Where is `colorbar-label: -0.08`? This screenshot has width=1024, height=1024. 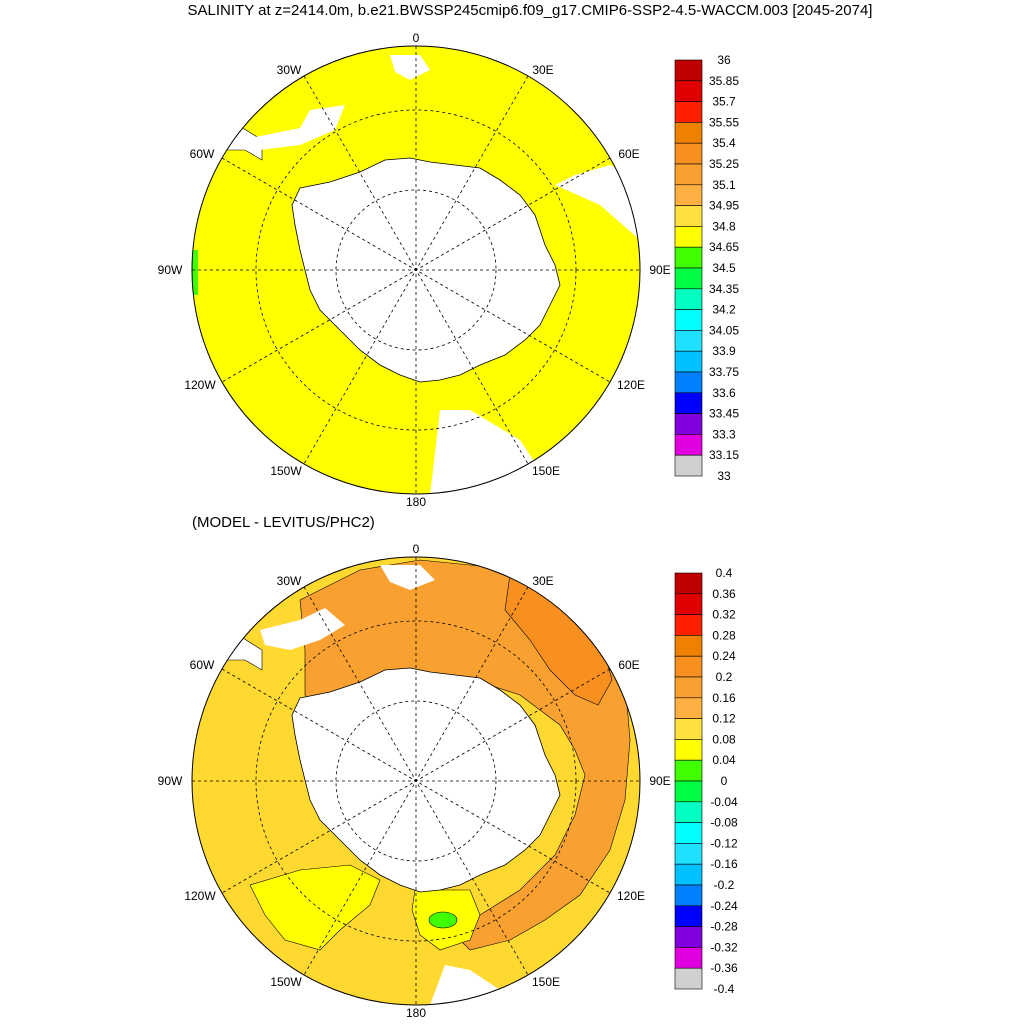
colorbar-label: -0.08 is located at coordinates (724, 823).